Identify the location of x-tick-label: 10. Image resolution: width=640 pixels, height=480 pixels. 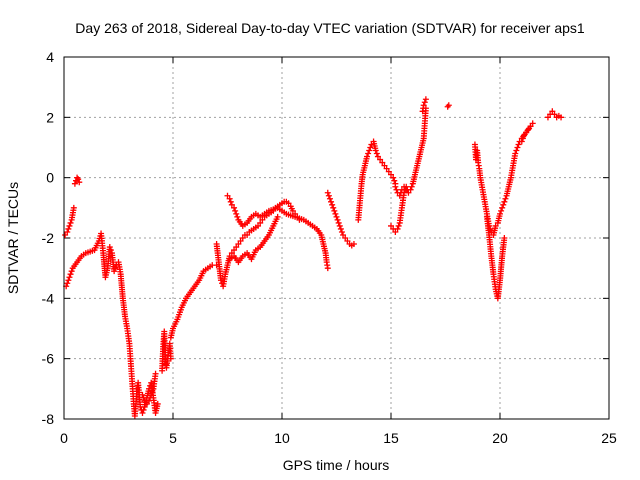
(282, 438).